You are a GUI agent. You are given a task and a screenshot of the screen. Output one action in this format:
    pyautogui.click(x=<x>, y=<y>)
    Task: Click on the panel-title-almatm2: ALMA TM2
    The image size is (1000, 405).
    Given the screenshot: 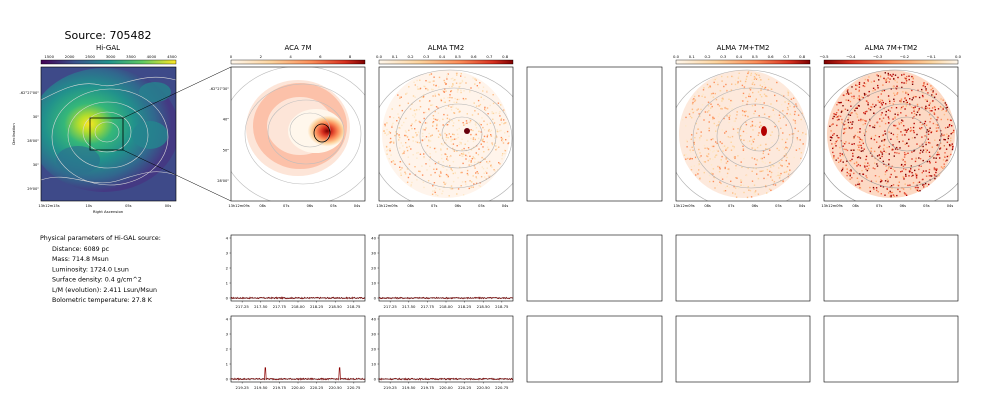 What is the action you would take?
    pyautogui.click(x=446, y=48)
    